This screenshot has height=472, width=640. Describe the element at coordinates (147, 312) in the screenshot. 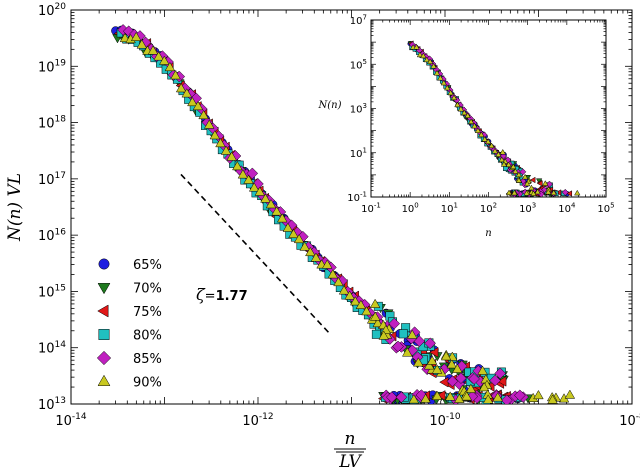

I see `legend-label: 75%` at that location.